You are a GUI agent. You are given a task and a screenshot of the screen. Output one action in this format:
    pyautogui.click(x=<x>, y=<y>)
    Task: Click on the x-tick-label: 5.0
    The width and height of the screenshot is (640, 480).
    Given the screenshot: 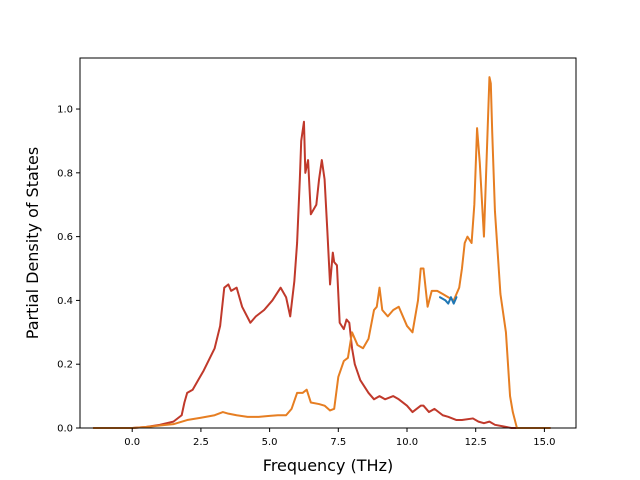 What is the action you would take?
    pyautogui.click(x=270, y=442)
    